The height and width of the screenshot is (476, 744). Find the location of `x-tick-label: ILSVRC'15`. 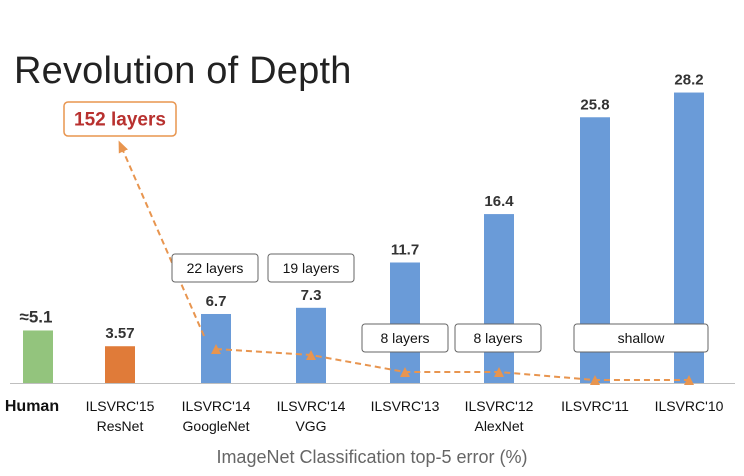

x-tick-label: ILSVRC'15 is located at coordinates (120, 406).